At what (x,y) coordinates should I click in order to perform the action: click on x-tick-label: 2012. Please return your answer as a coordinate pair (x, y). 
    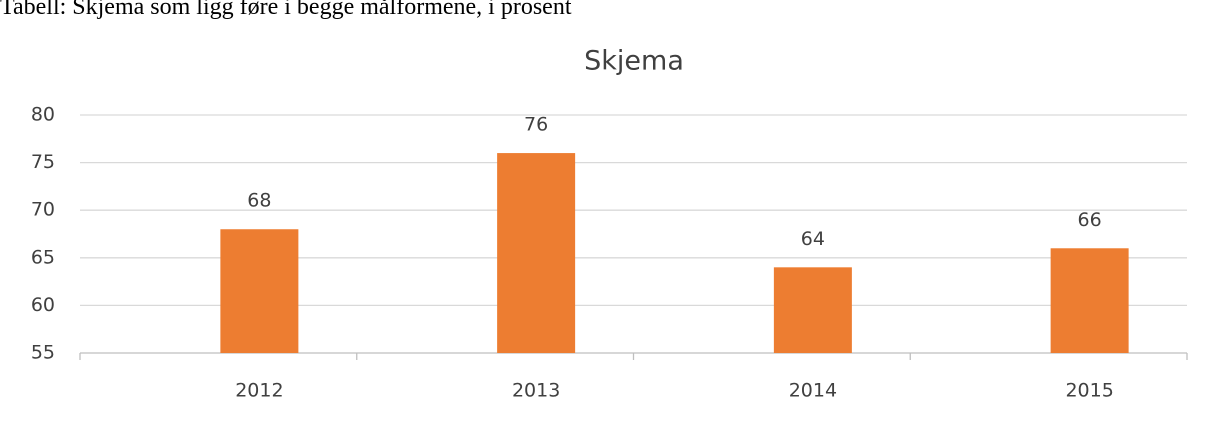
    Looking at the image, I should click on (259, 391).